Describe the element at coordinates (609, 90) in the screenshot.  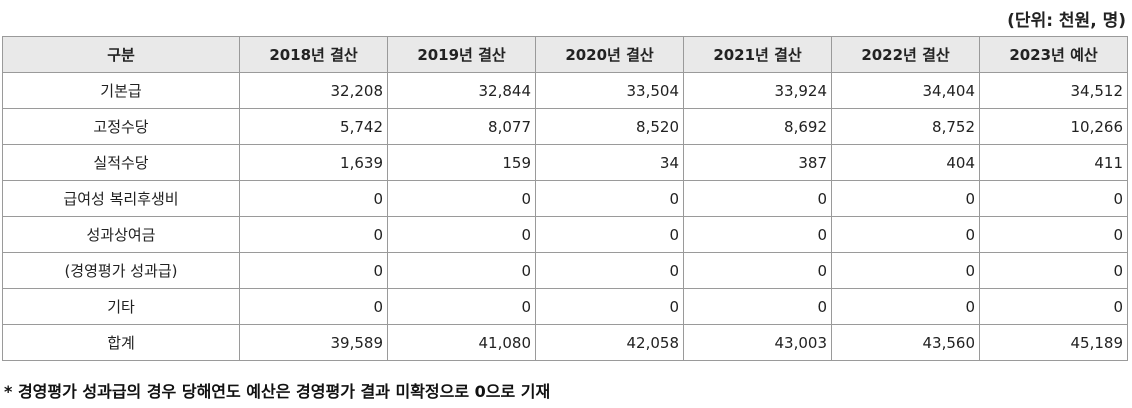
I see `table-cell: 33,504` at that location.